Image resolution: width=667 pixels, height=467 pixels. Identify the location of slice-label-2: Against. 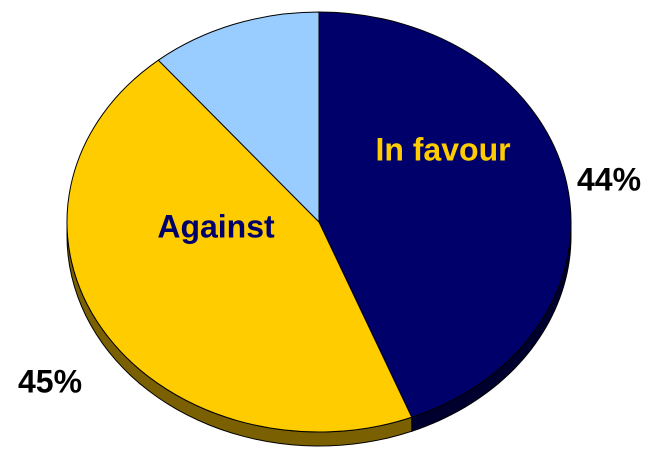
(216, 226).